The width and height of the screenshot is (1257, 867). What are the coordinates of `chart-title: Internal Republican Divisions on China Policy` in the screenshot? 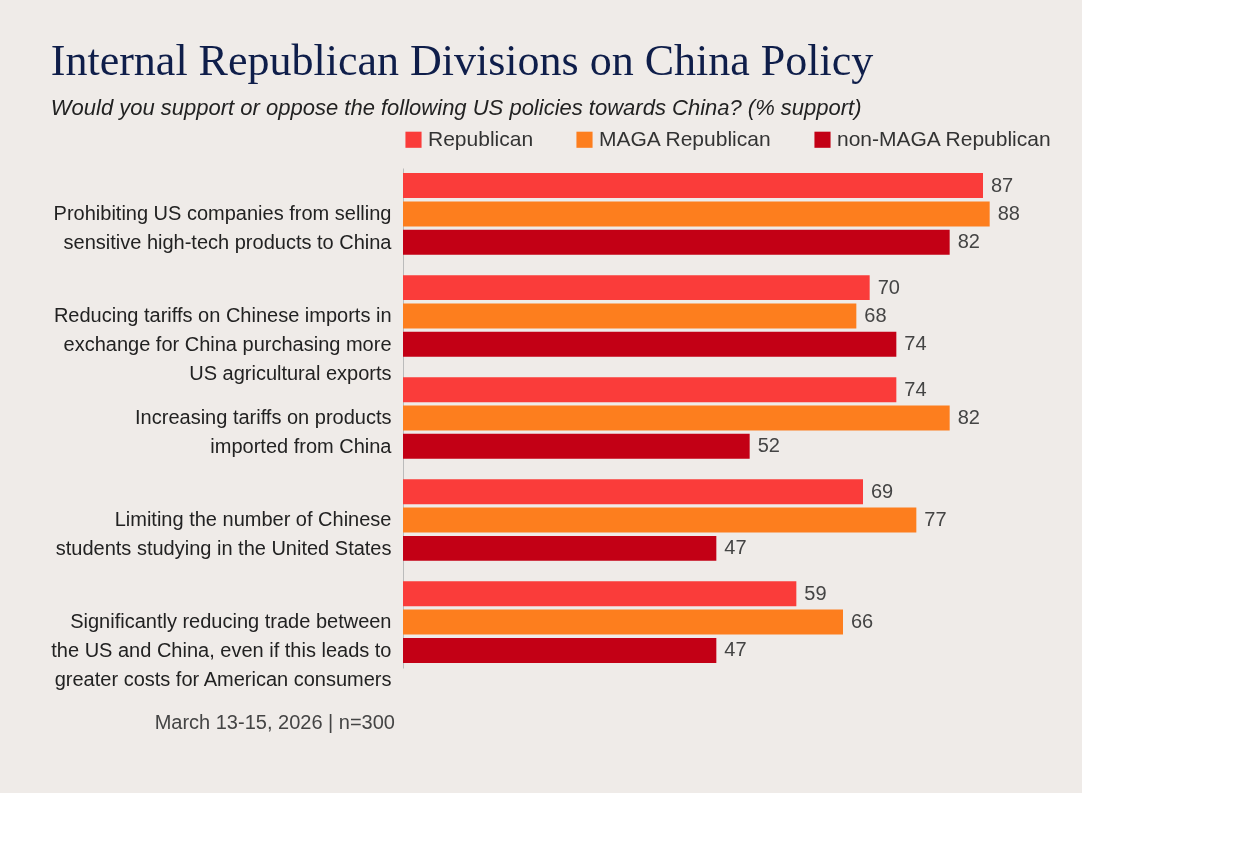 It's located at (462, 60).